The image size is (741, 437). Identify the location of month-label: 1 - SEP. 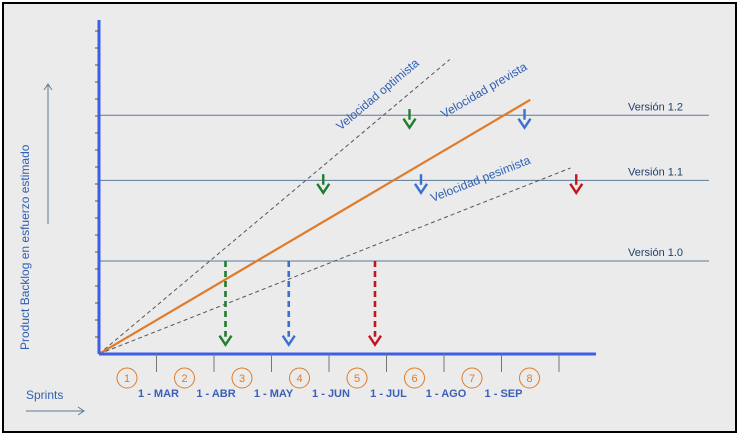
(504, 394).